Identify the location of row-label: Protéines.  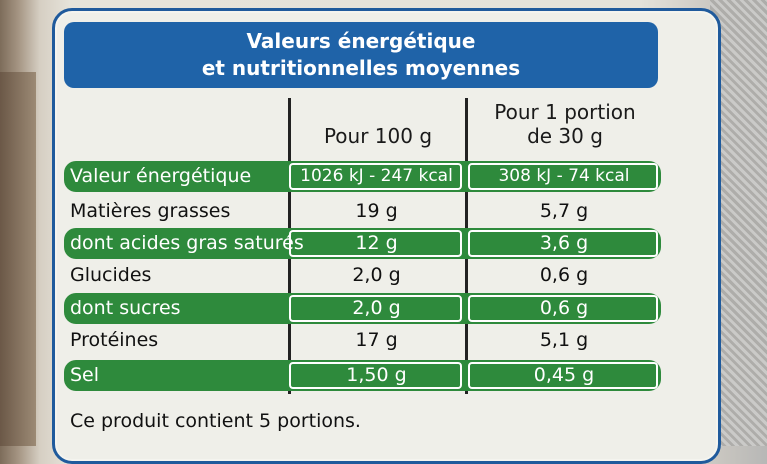
(114, 340).